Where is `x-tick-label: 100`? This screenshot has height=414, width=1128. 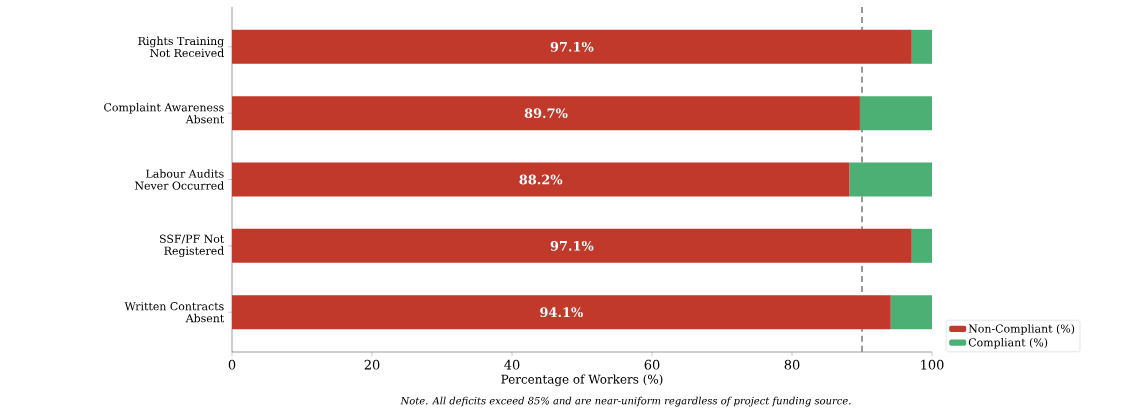 x-tick-label: 100 is located at coordinates (932, 364).